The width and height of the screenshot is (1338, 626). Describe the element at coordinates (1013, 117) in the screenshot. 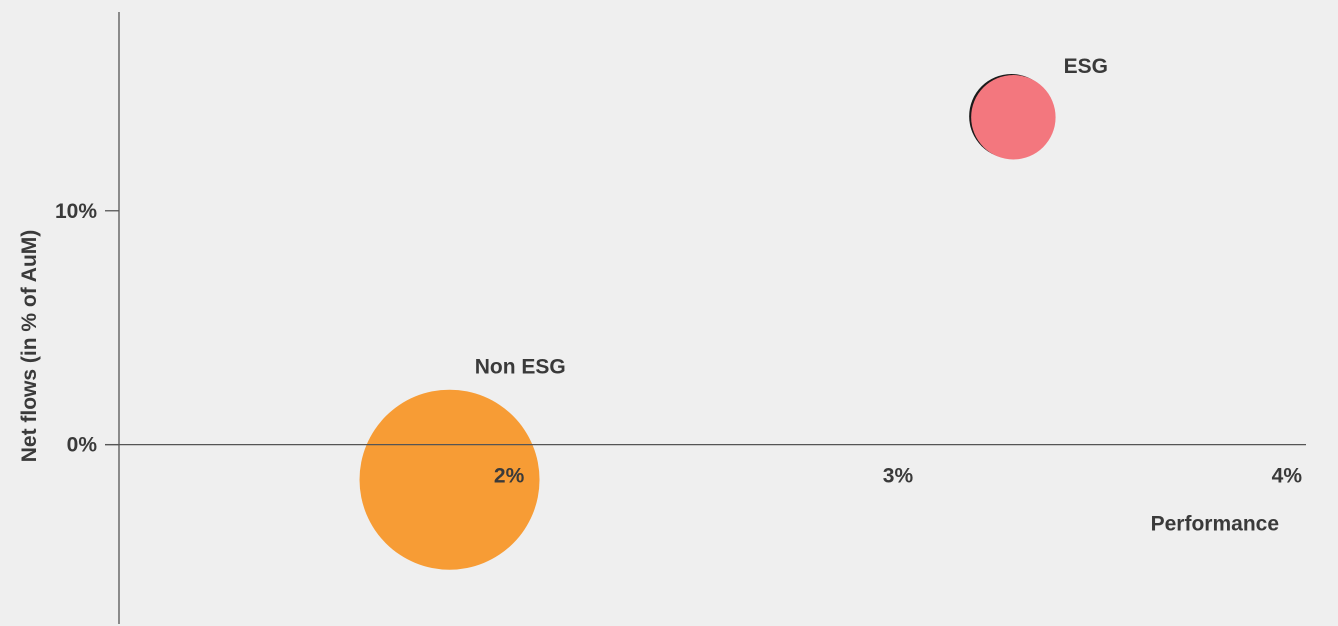

I see `bubble-esg` at that location.